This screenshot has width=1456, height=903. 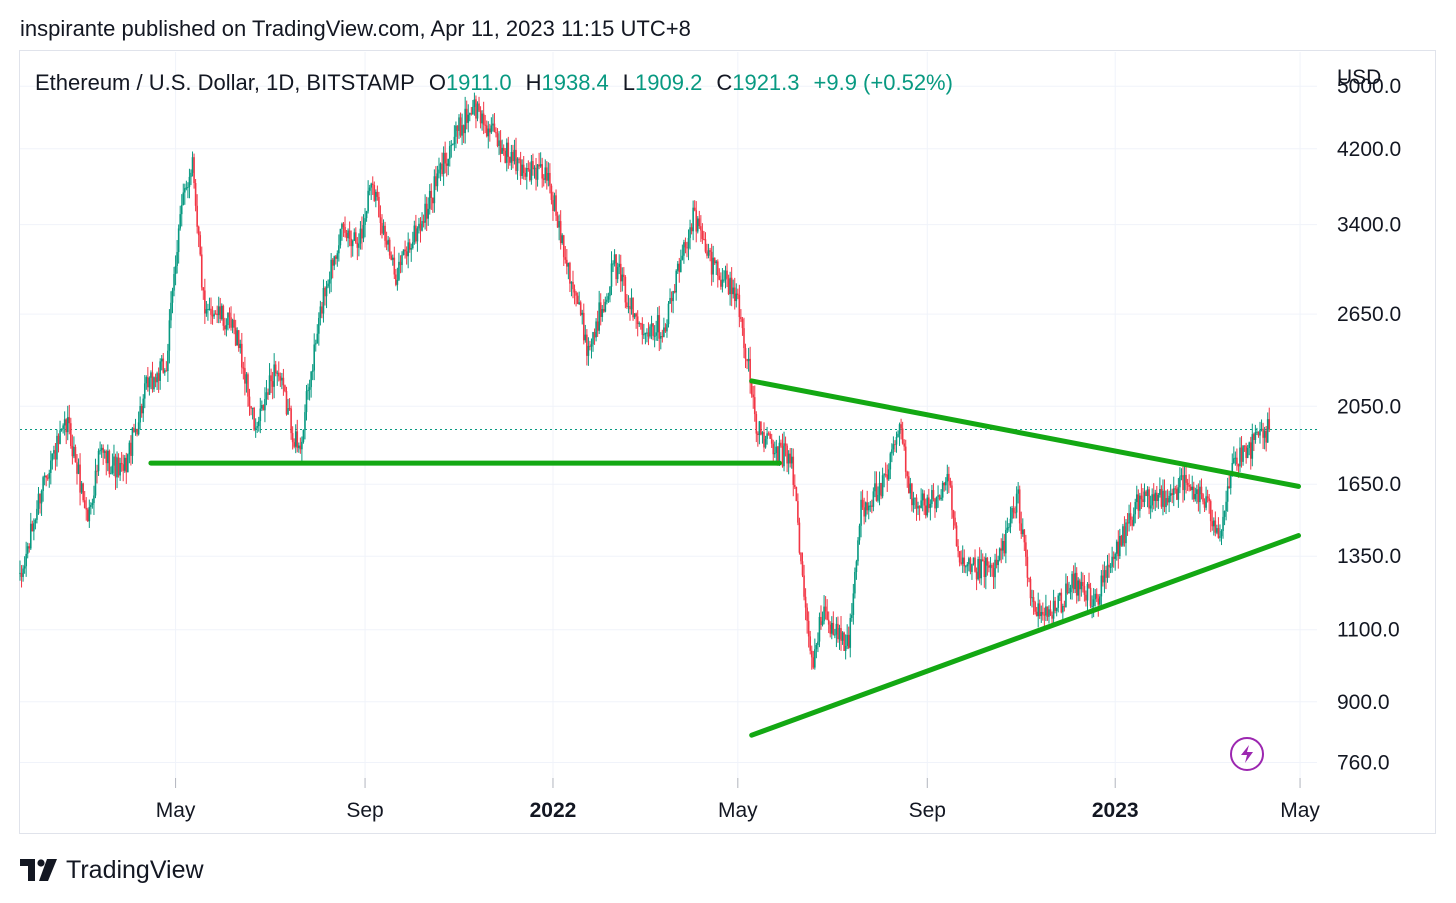 What do you see at coordinates (1025, 433) in the screenshot?
I see `descending-resistance-trendline` at bounding box center [1025, 433].